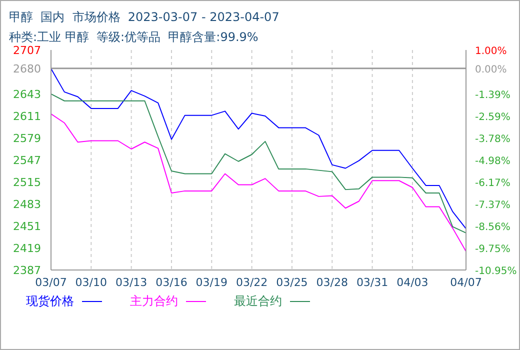 The image size is (520, 350). I want to click on y-tick-label: 2419, so click(27, 248).